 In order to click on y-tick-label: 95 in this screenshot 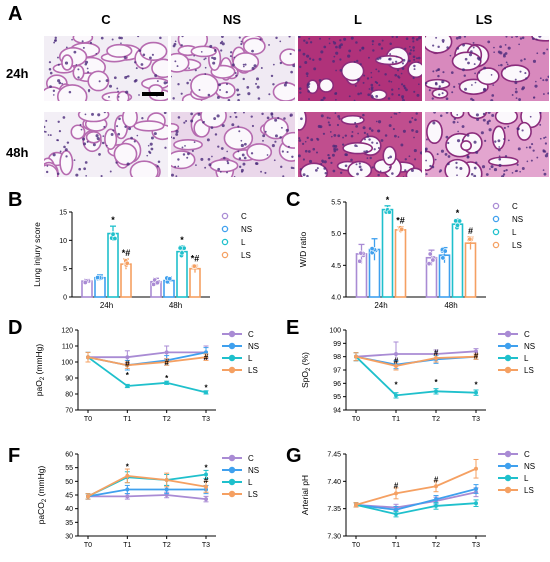, I will do `click(337, 397)`.